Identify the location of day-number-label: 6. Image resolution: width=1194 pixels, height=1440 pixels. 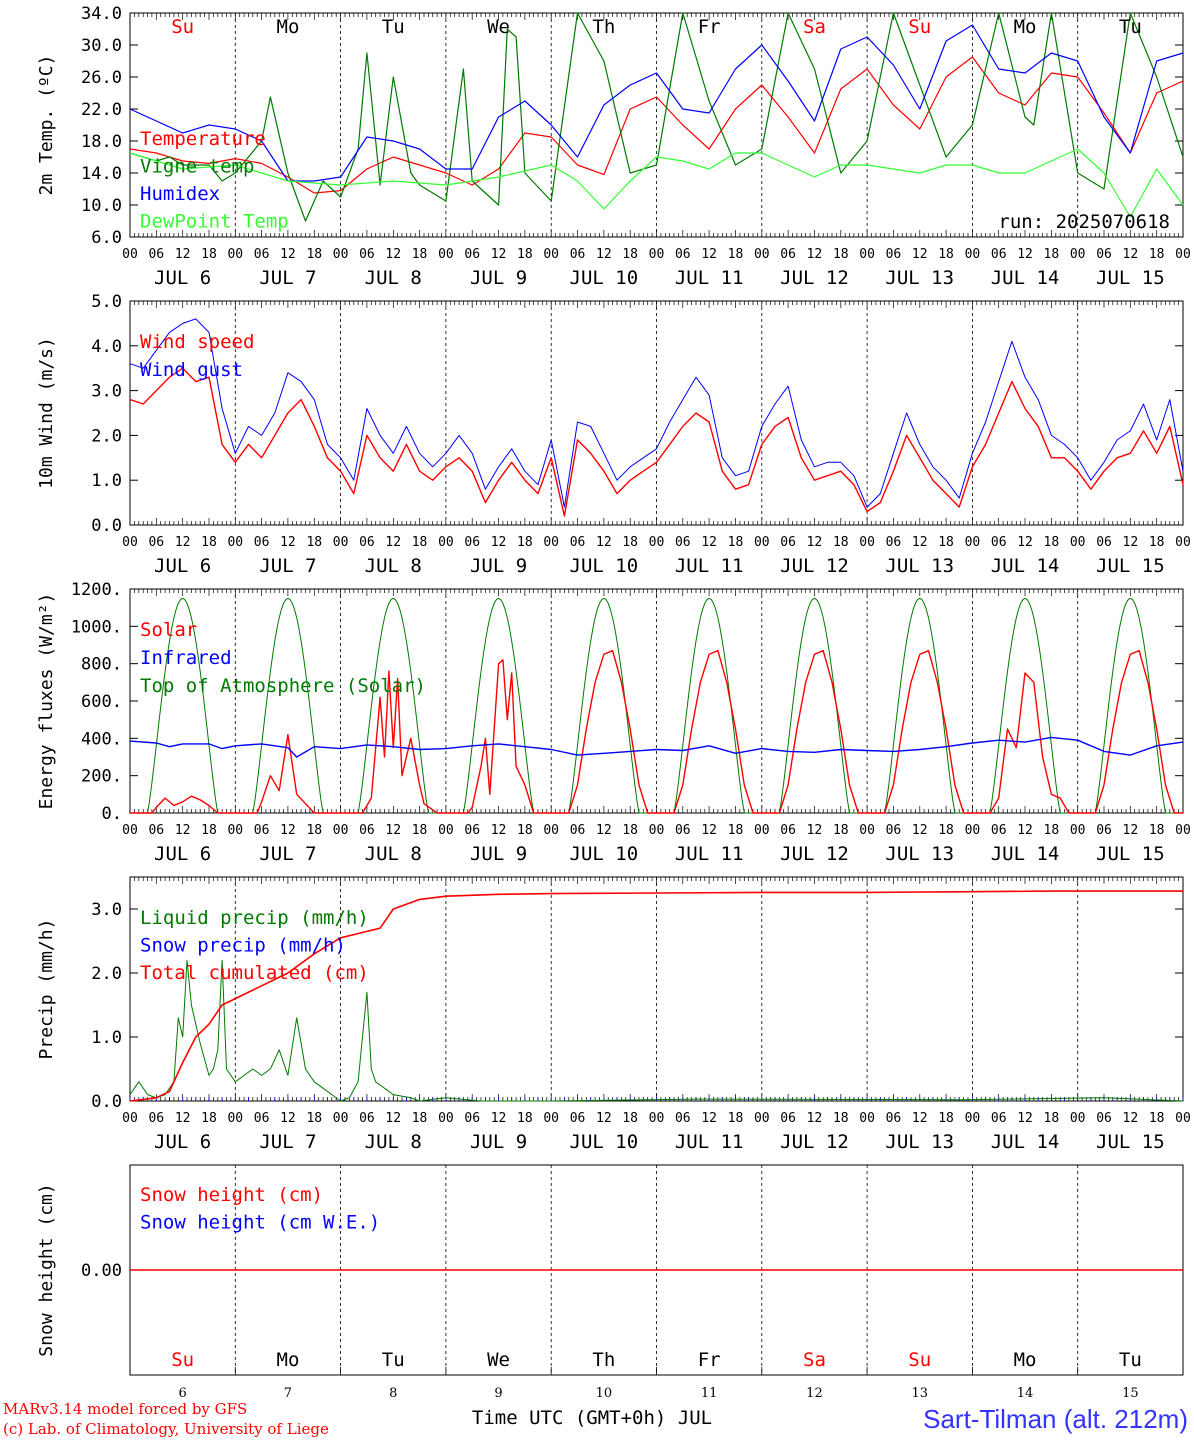
(183, 1393).